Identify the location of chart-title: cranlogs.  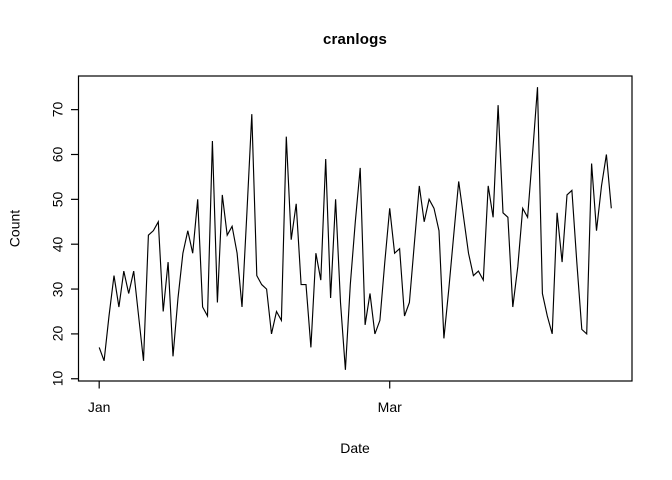
(355, 39).